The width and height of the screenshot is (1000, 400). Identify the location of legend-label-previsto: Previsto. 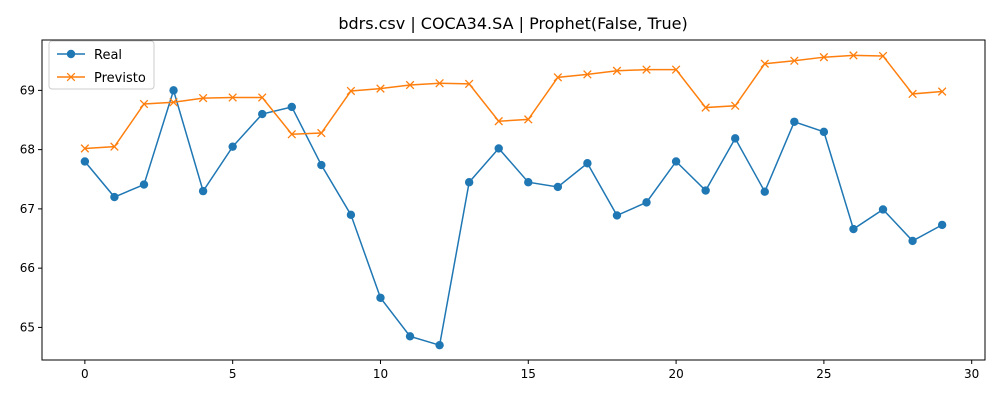
(120, 78).